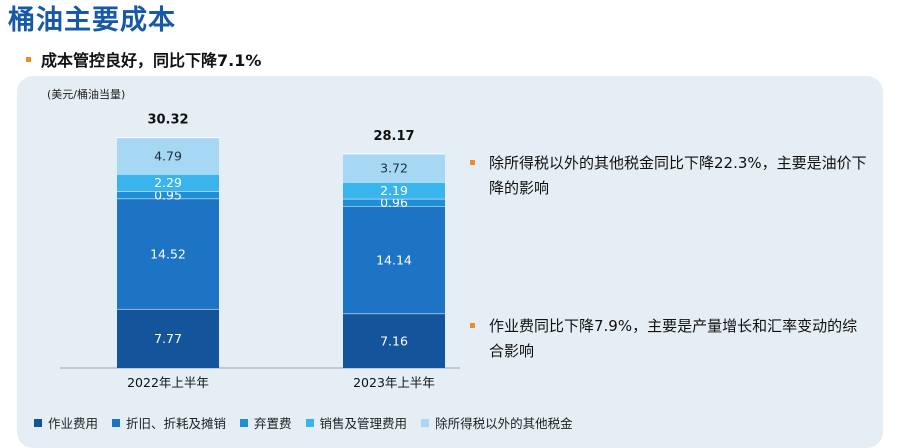 The width and height of the screenshot is (900, 448). I want to click on data-label: 7.77, so click(168, 338).